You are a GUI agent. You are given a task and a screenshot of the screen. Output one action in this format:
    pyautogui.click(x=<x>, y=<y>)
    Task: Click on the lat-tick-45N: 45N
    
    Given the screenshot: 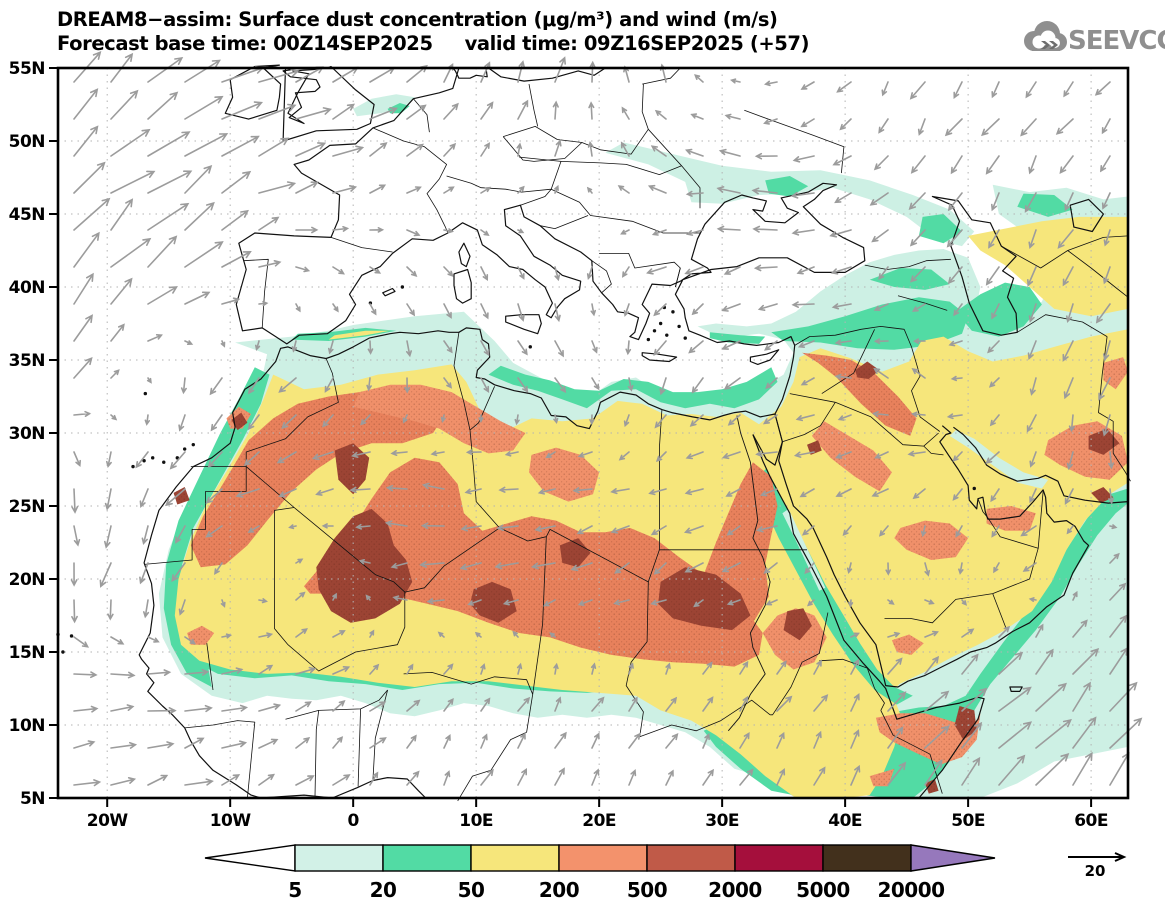 What is the action you would take?
    pyautogui.click(x=27, y=215)
    